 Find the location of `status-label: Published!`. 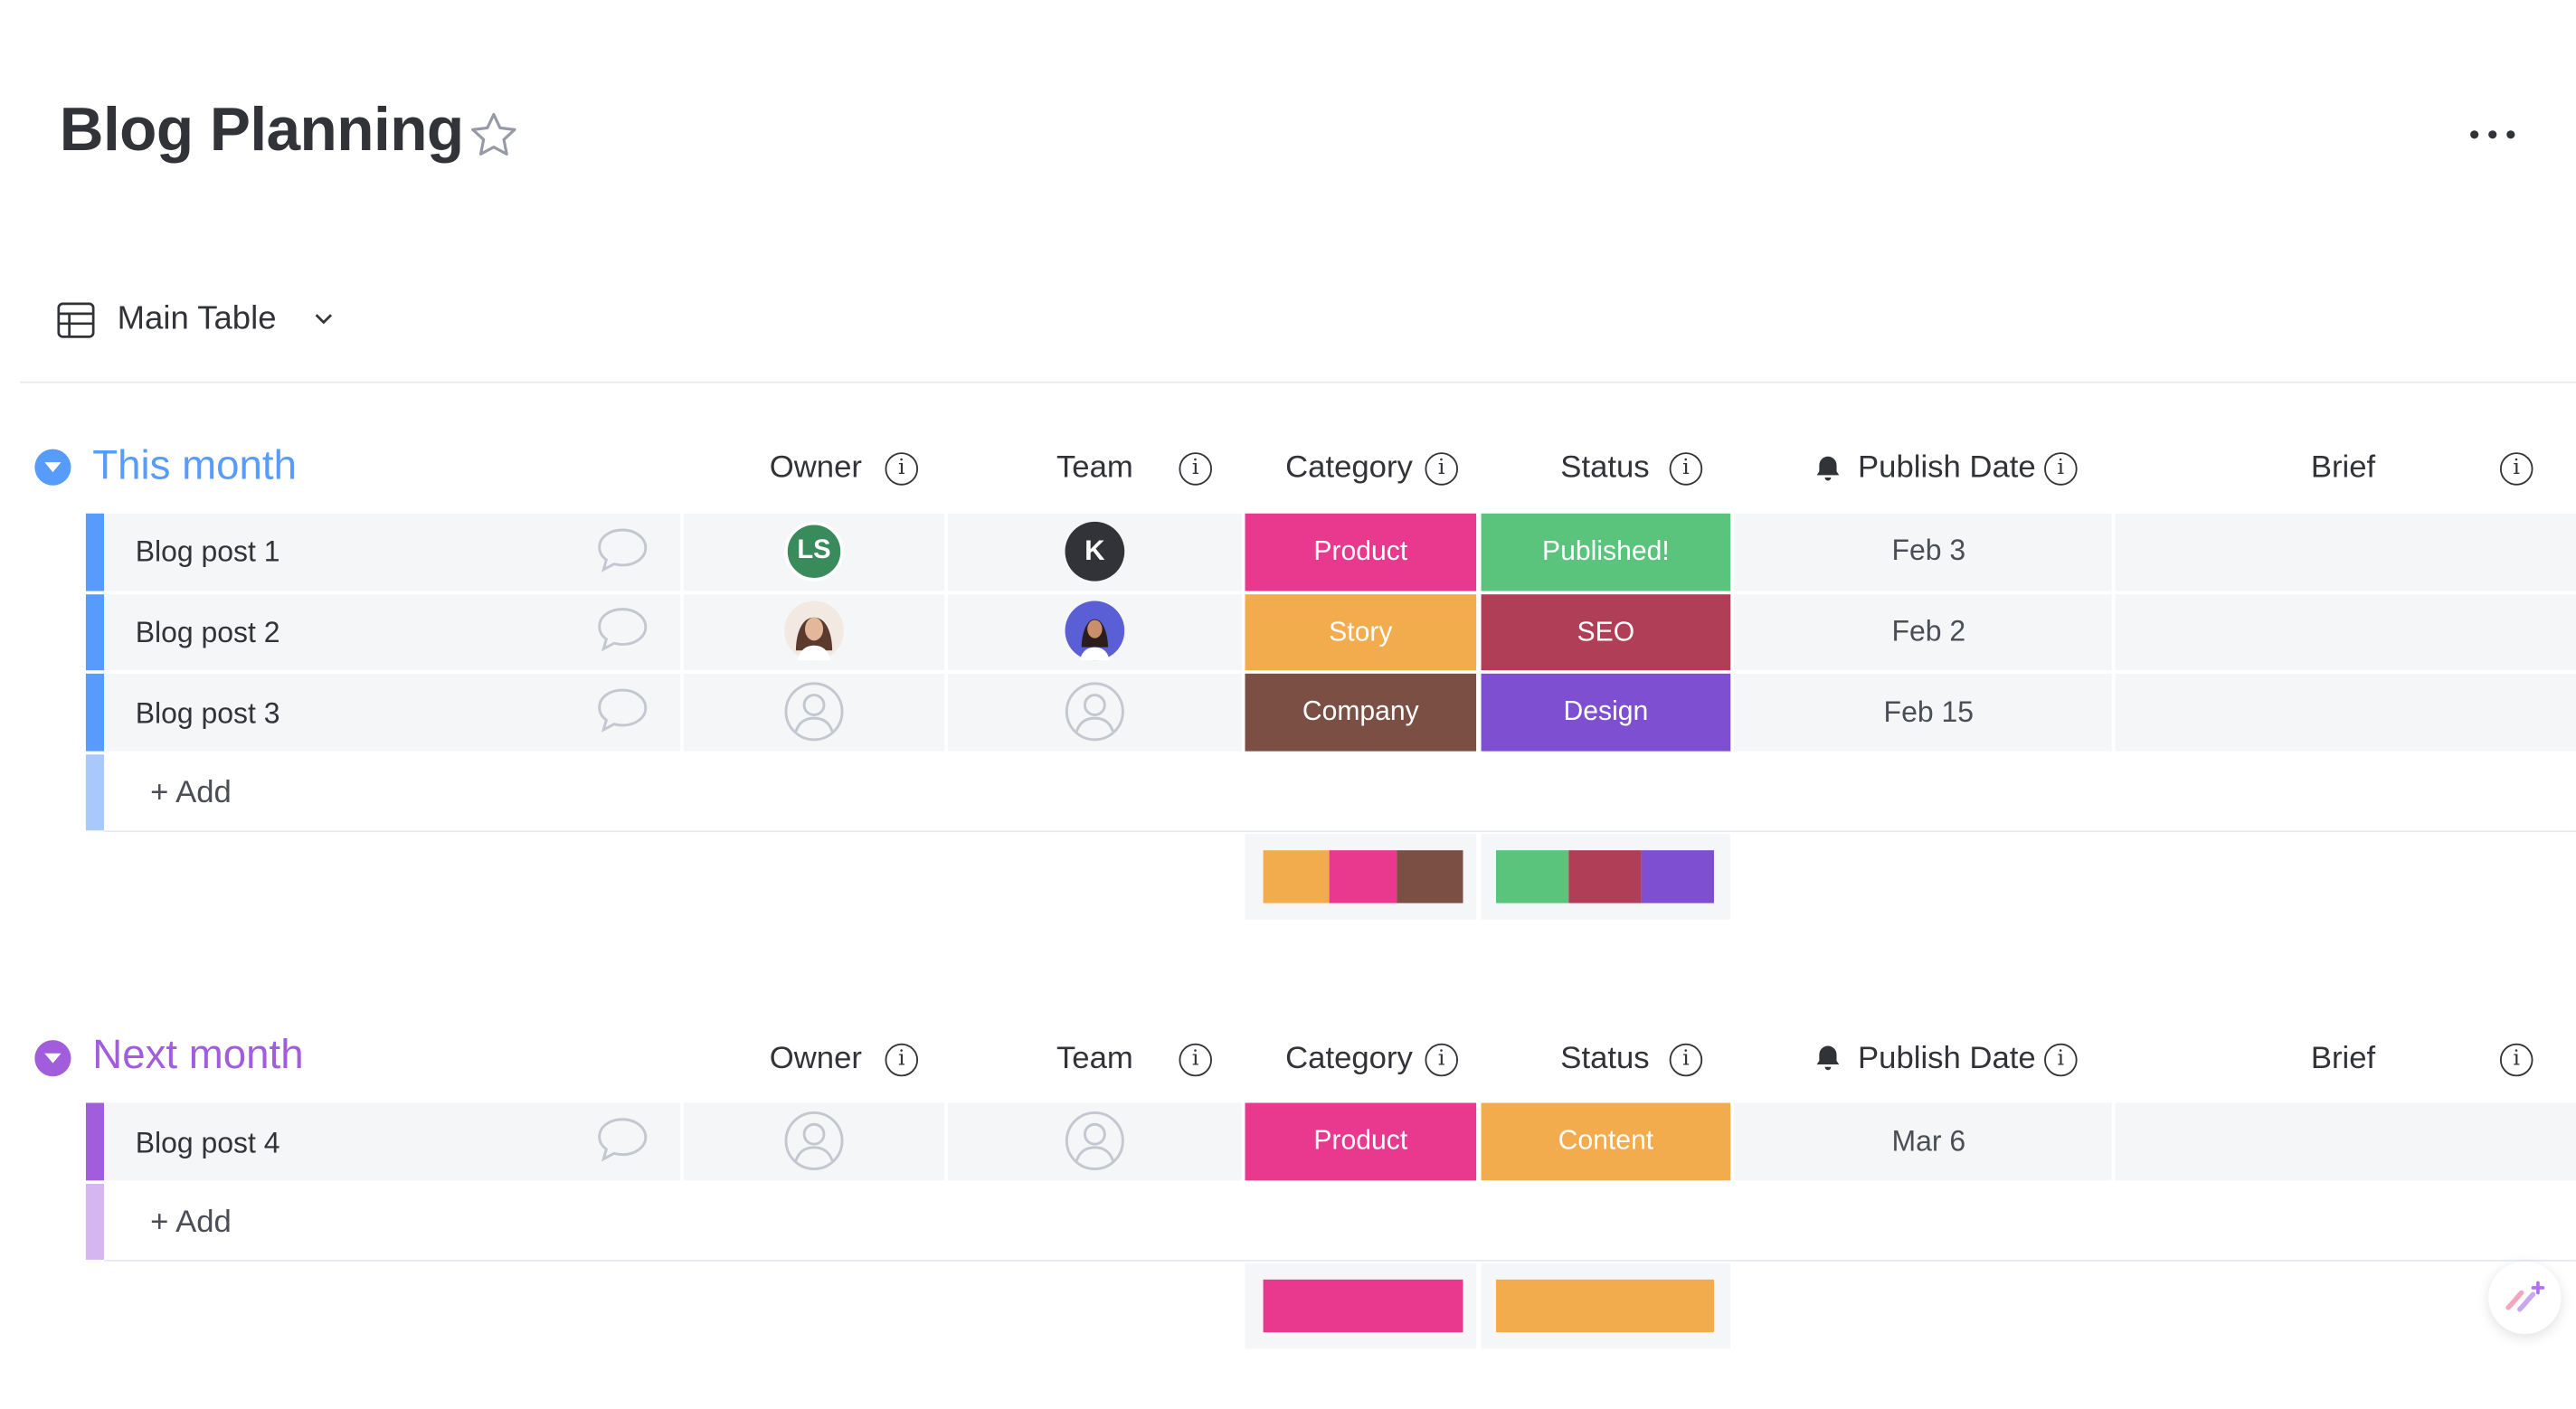

status-label: Published! is located at coordinates (1606, 552).